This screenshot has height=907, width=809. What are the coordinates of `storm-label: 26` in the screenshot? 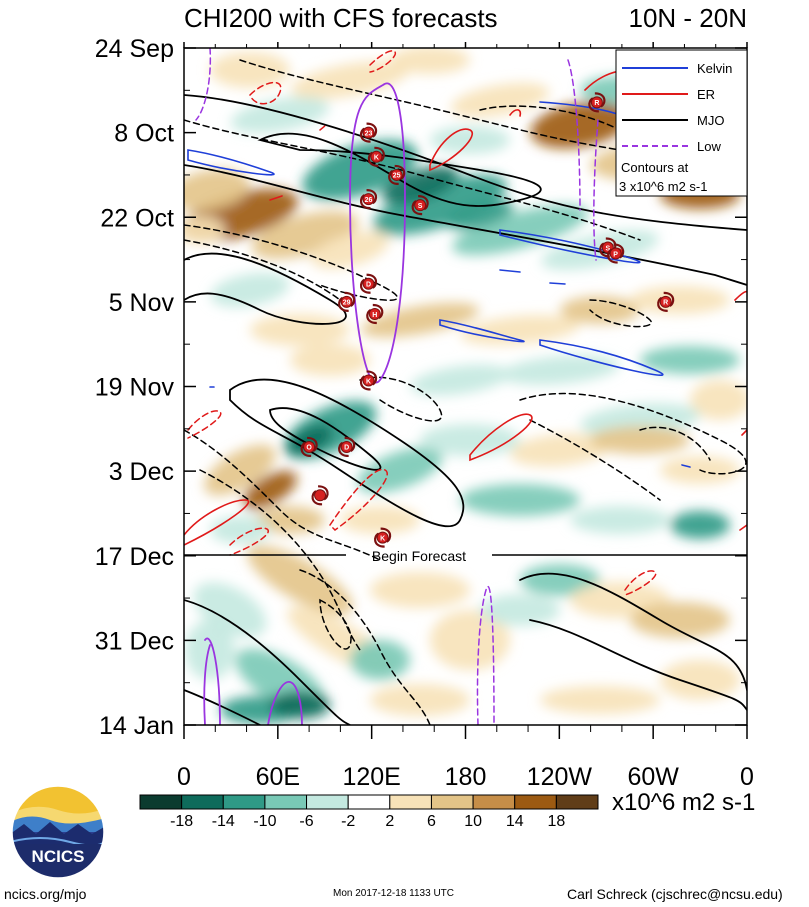 It's located at (369, 200).